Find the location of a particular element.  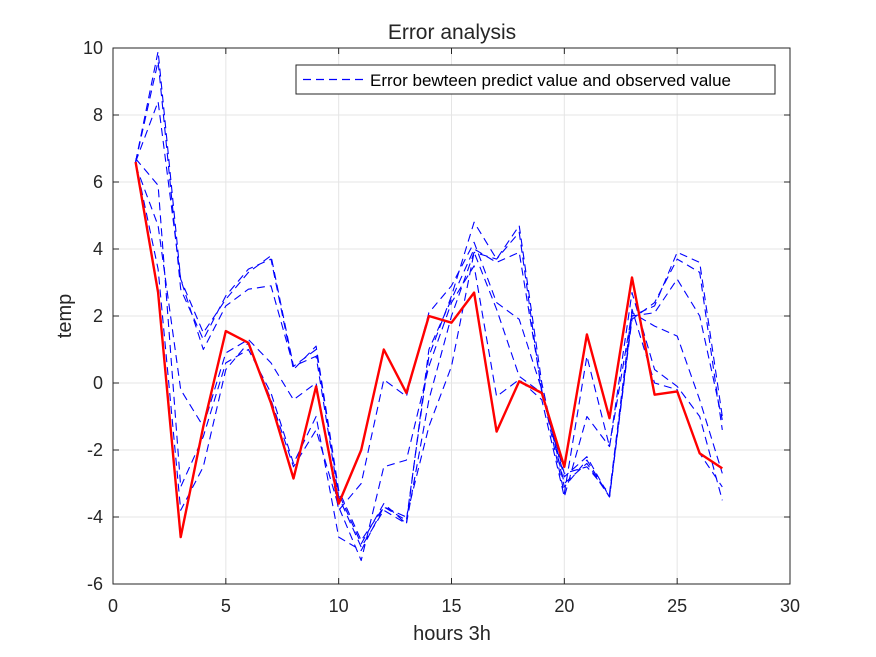

x-axis-label: hours 3h is located at coordinates (452, 634).